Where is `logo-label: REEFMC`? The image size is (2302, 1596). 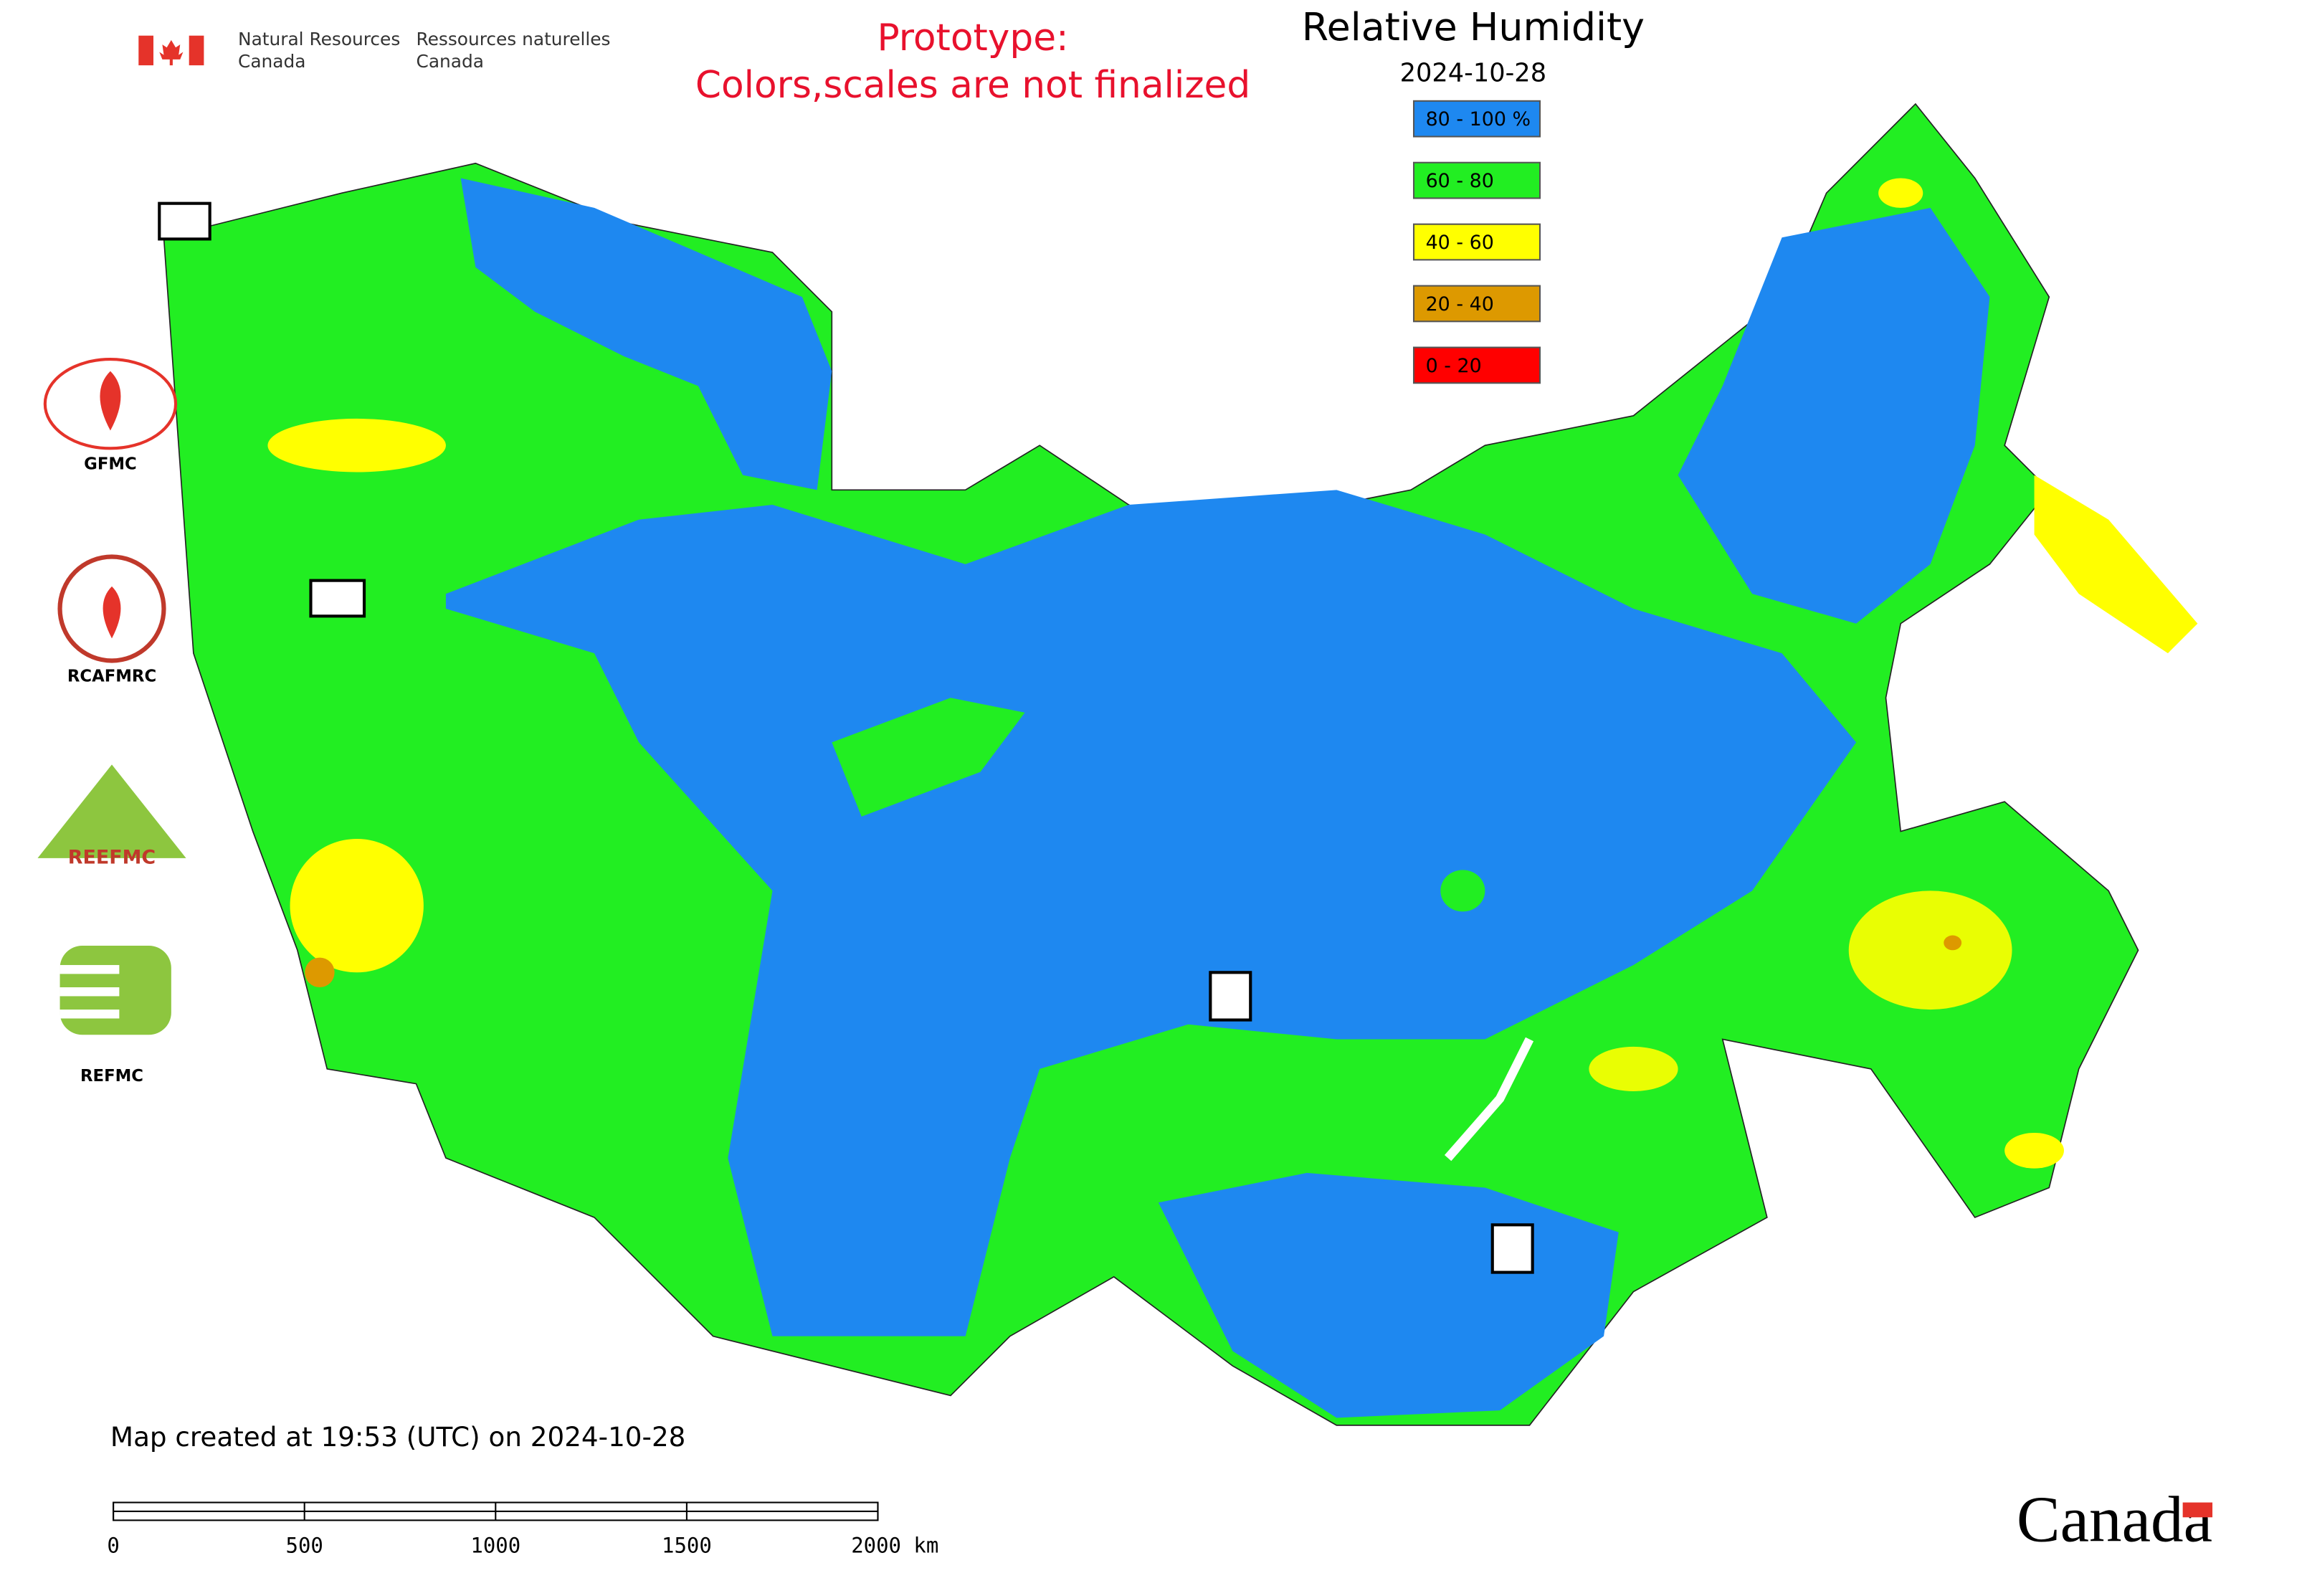
logo-label: REEFMC is located at coordinates (112, 857).